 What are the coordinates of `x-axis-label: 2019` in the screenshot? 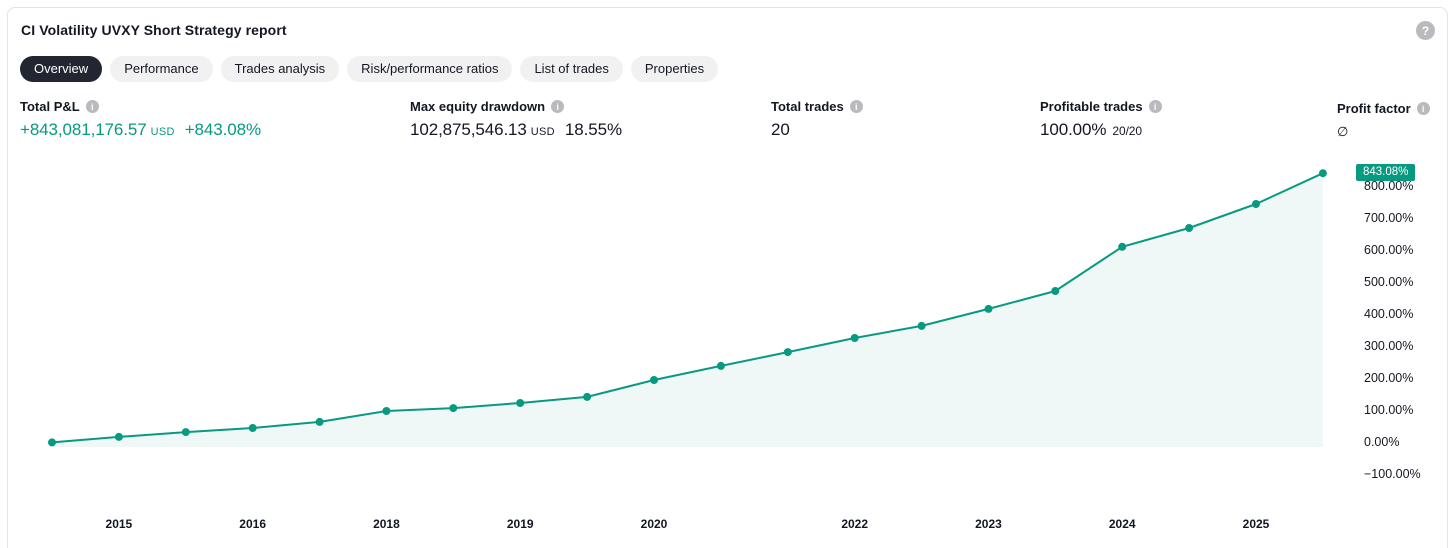 It's located at (520, 524).